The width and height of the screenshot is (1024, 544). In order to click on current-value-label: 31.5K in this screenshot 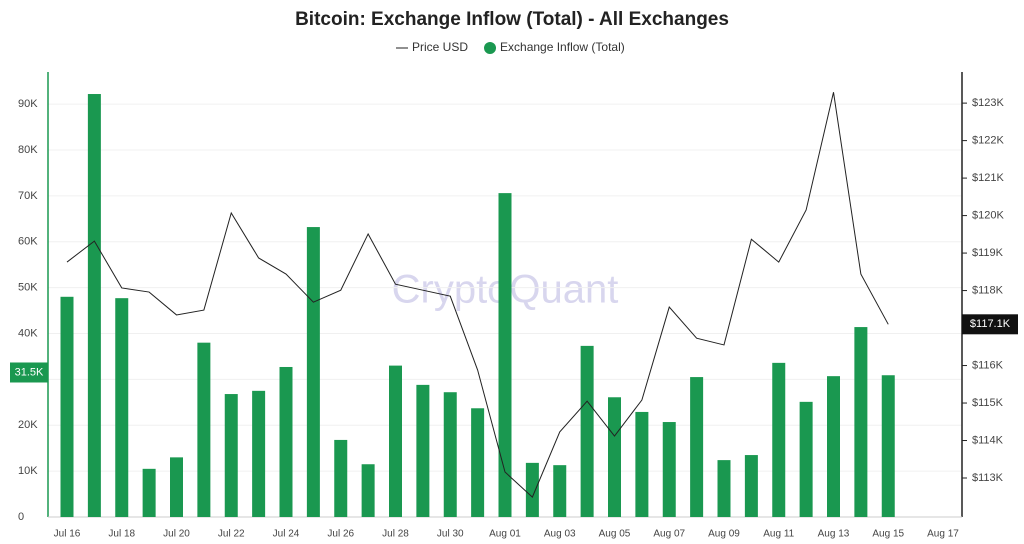, I will do `click(29, 372)`.